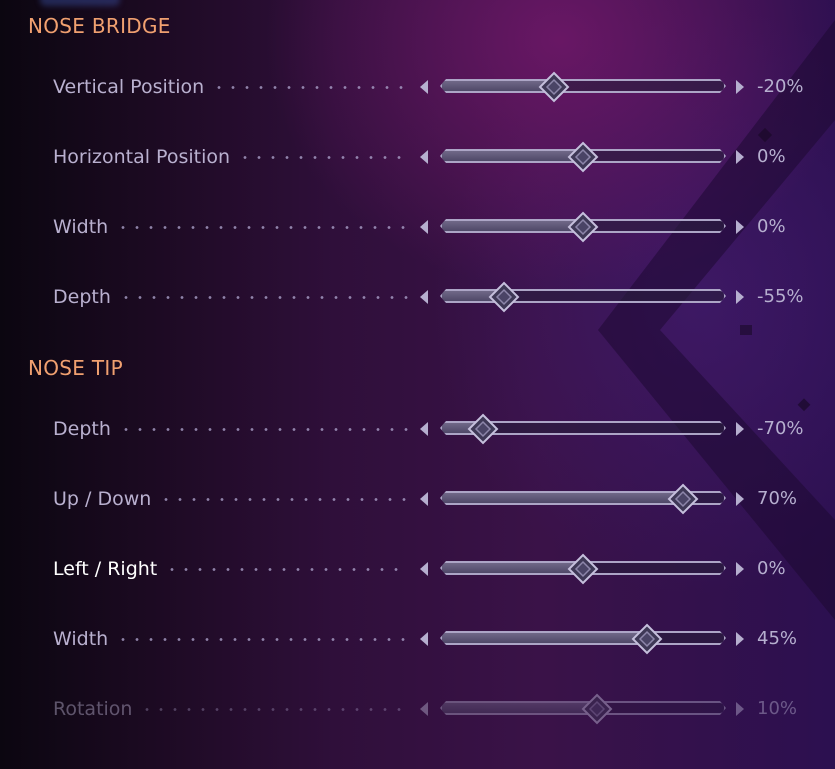 The image size is (835, 769). What do you see at coordinates (780, 296) in the screenshot?
I see `slider-value: -55%` at bounding box center [780, 296].